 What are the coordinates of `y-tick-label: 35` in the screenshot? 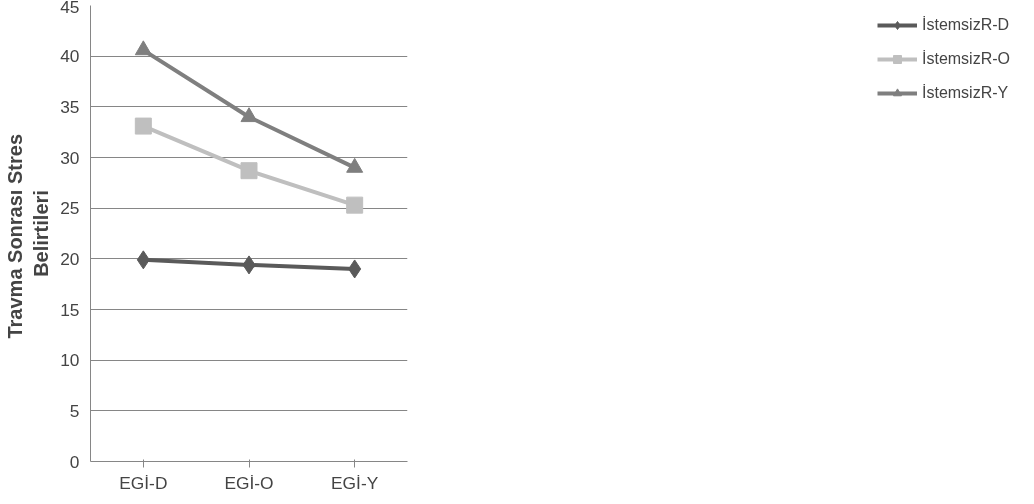 It's located at (70, 106).